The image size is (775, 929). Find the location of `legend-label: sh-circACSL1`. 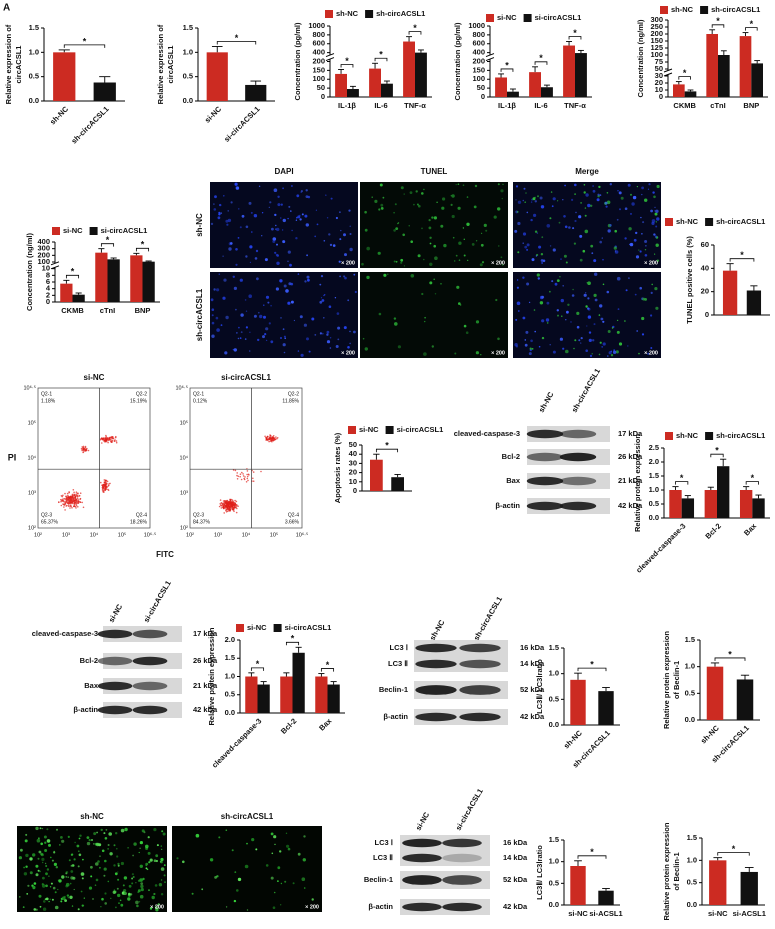

legend-label: sh-circACSL1 is located at coordinates (740, 221).